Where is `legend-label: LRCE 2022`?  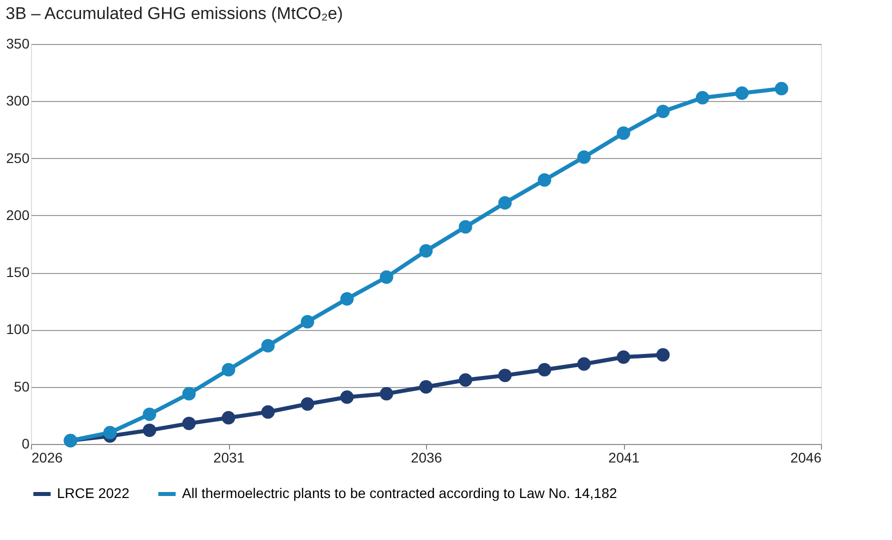 legend-label: LRCE 2022 is located at coordinates (93, 493).